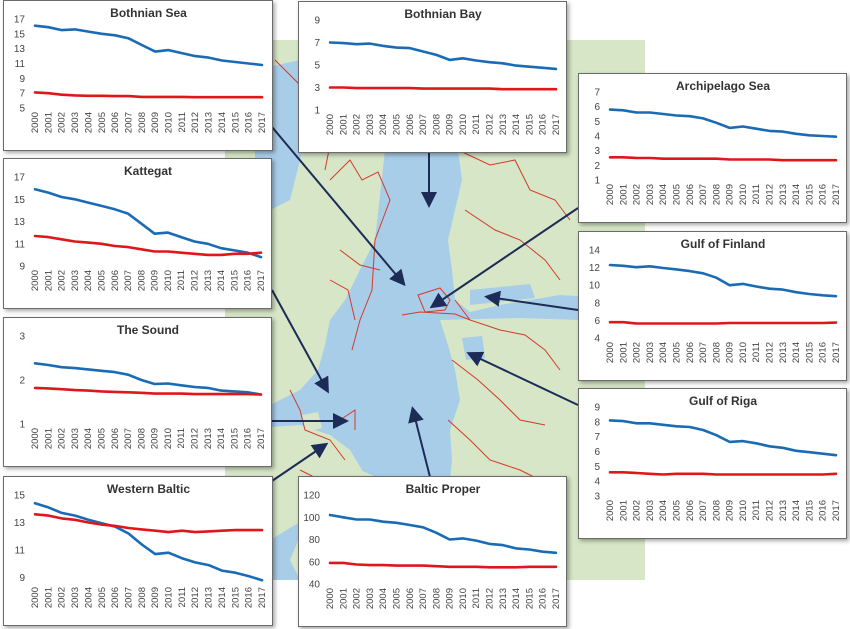 This screenshot has height=629, width=850. I want to click on x-tick-label: 2003, so click(370, 598).